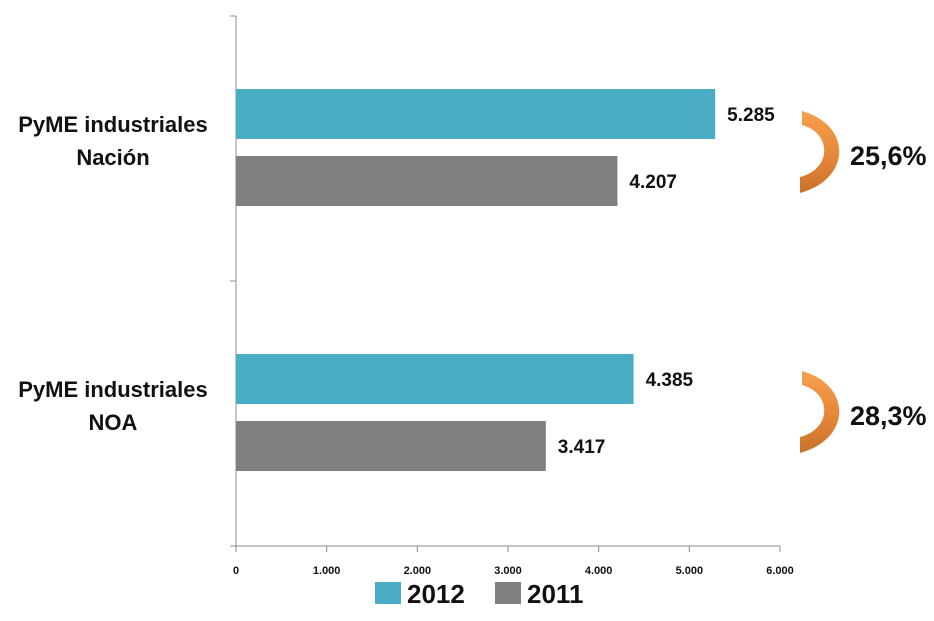 This screenshot has width=934, height=621. Describe the element at coordinates (508, 571) in the screenshot. I see `x-tick-label: 3.000` at that location.